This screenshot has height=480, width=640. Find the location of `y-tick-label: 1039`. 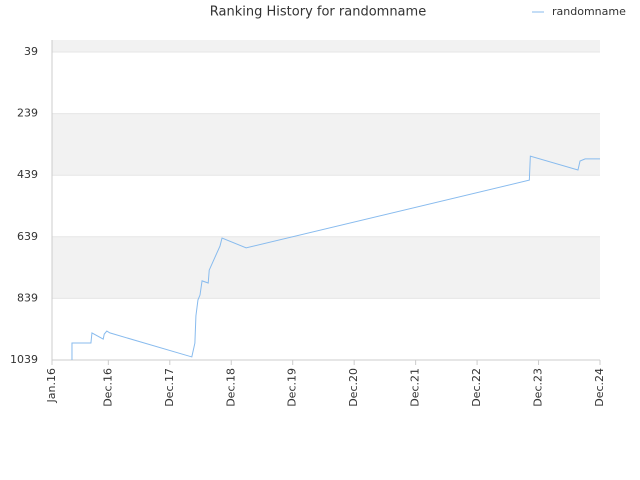

y-tick-label: 1039 is located at coordinates (24, 359).